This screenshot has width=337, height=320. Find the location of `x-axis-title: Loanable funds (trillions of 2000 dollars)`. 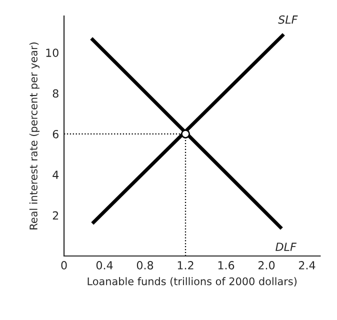

x-axis-title: Loanable funds (trillions of 2000 dollars) is located at coordinates (192, 281).